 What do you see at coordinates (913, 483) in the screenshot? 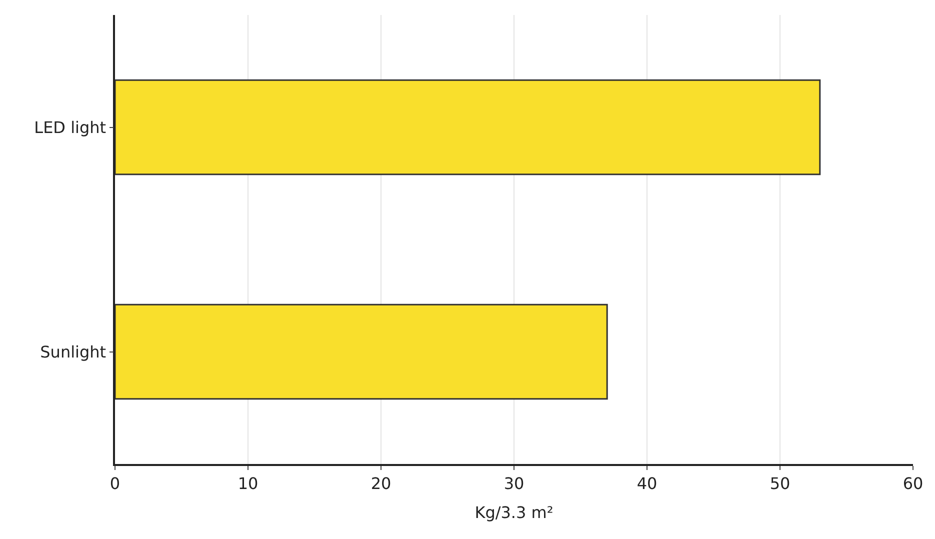
I see `x-tick-label: 60` at bounding box center [913, 483].